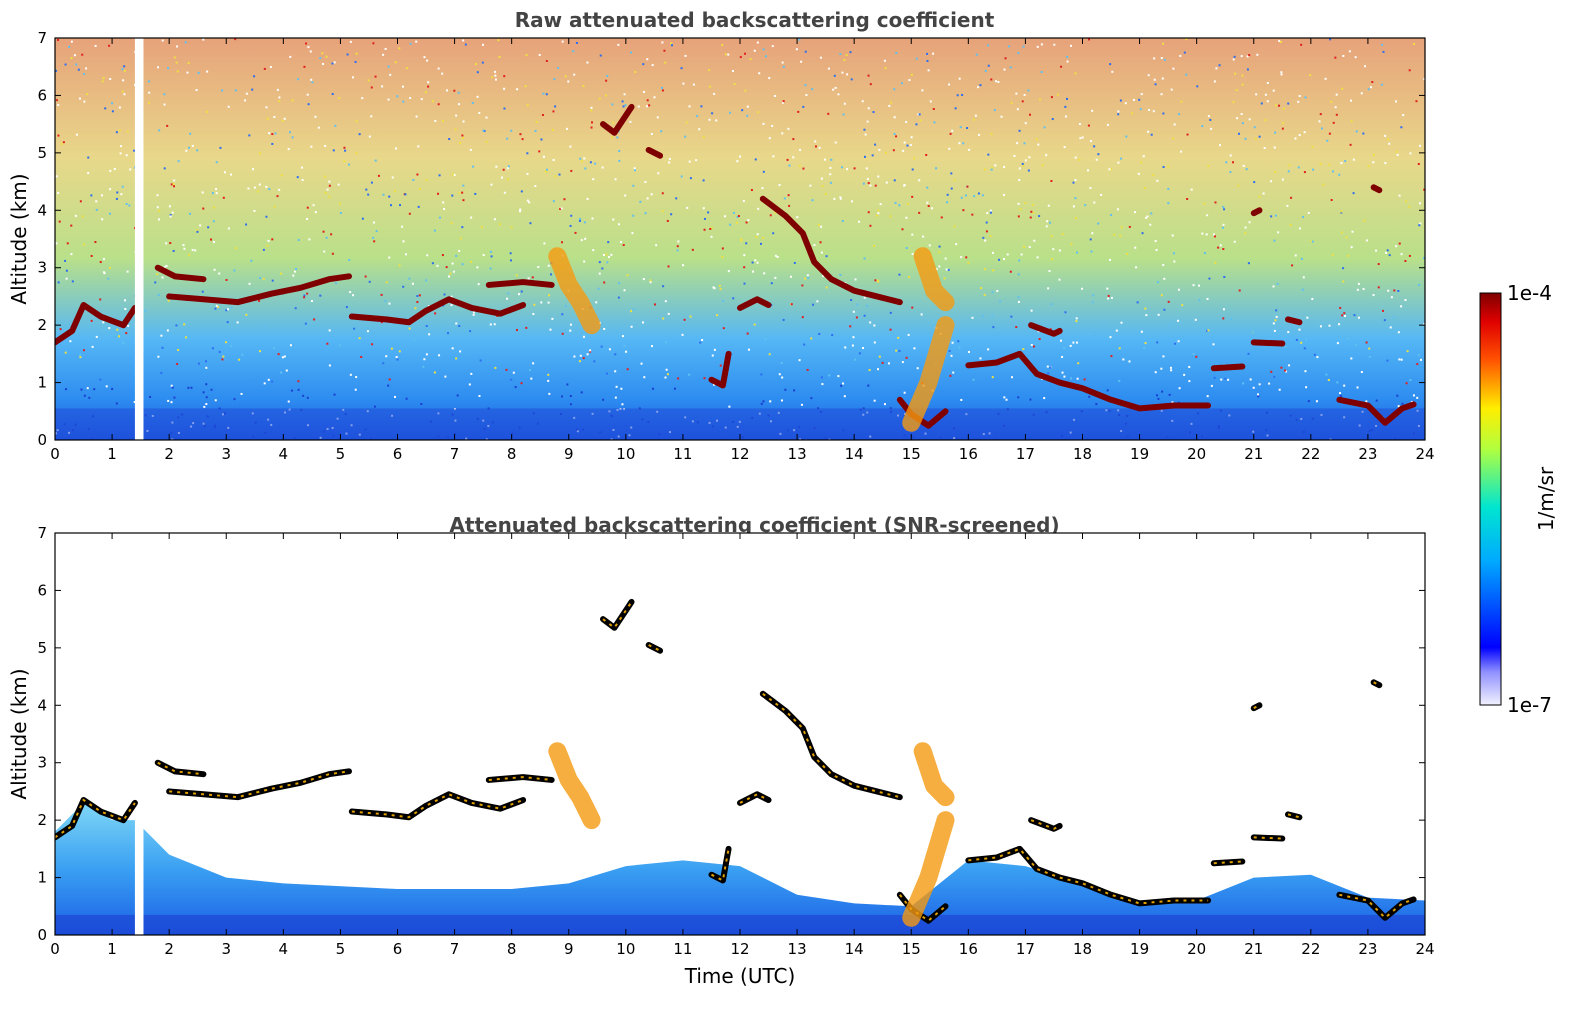  Describe the element at coordinates (1253, 949) in the screenshot. I see `x-tick-label: 21` at that location.